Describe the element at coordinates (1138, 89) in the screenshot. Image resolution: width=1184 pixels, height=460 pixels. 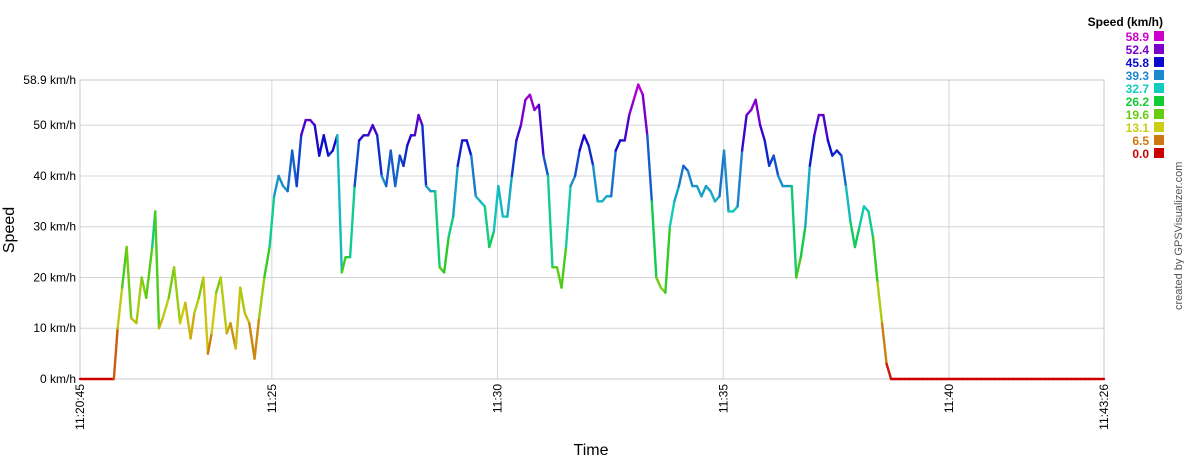
I see `legend-value: 32.7` at that location.